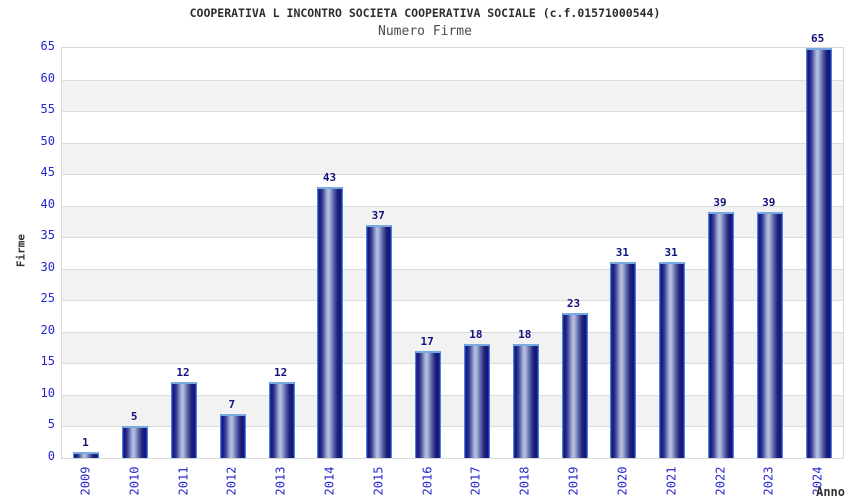 This screenshot has width=850, height=500. Describe the element at coordinates (47, 361) in the screenshot. I see `y-tick-label: 15` at that location.